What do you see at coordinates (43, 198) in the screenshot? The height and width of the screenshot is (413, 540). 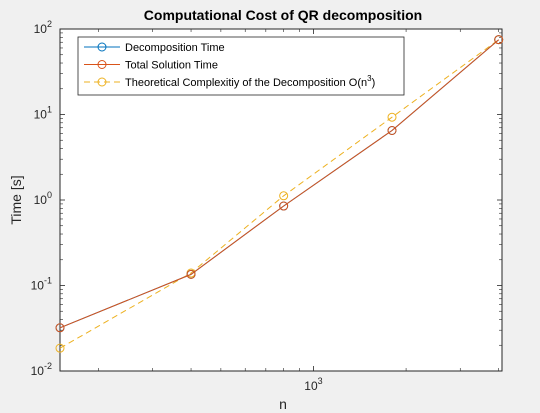 I see `y-tick-label: 10⁰` at bounding box center [43, 198].